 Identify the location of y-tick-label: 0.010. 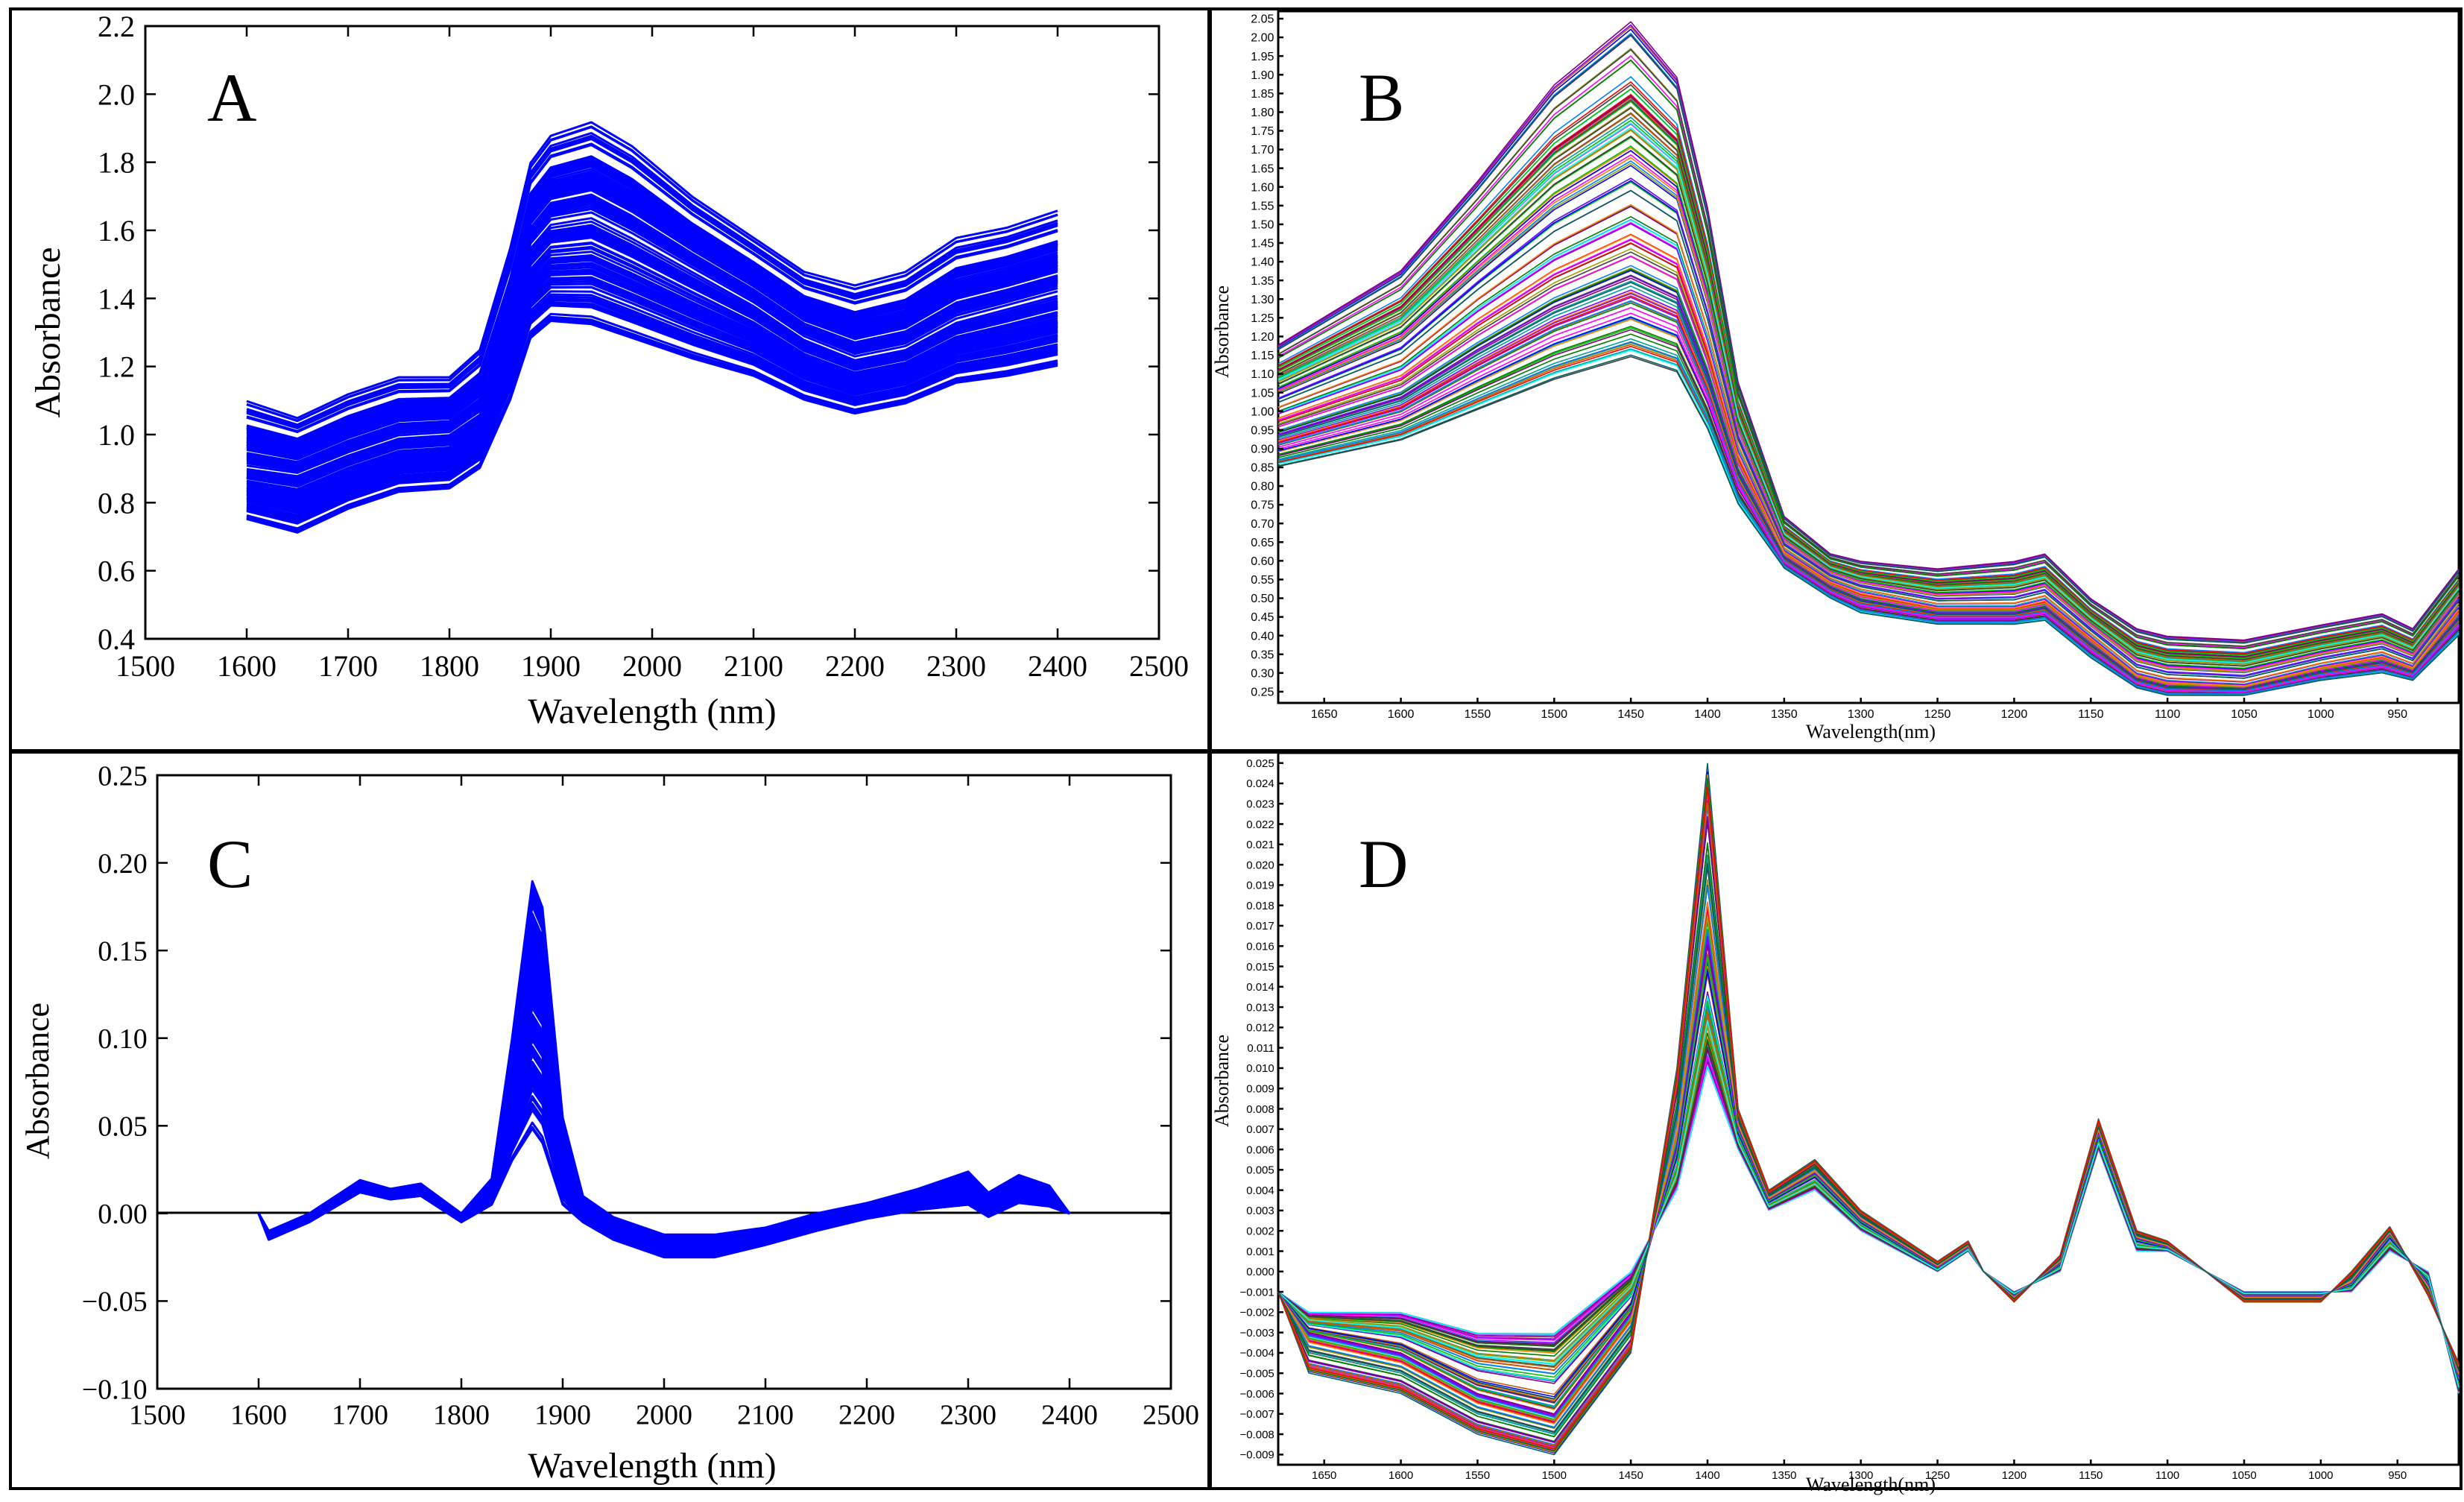
(1260, 1068).